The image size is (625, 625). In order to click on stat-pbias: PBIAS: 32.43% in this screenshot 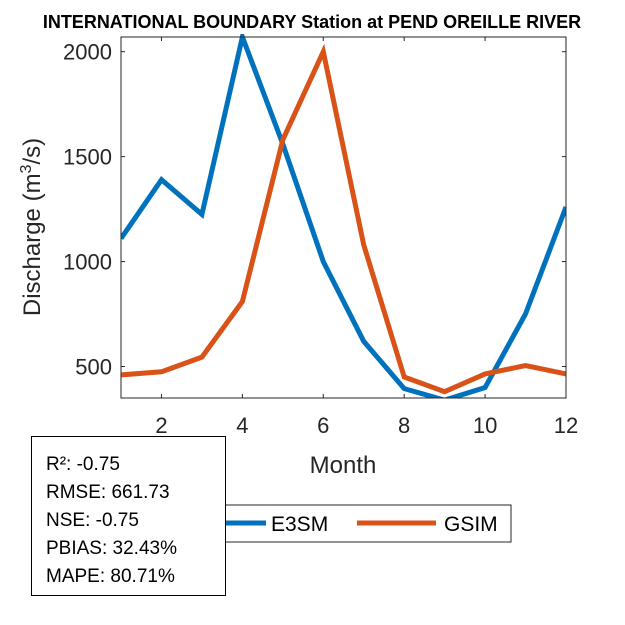, I will do `click(111, 548)`.